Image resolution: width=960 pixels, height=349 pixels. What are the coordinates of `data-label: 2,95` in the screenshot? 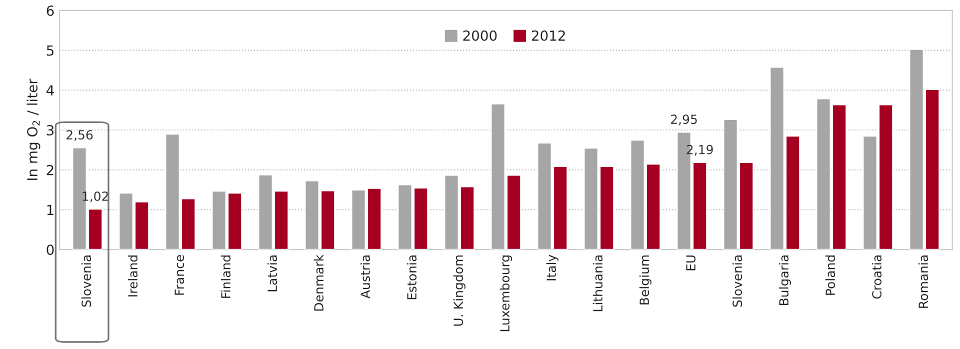 It's located at (684, 120).